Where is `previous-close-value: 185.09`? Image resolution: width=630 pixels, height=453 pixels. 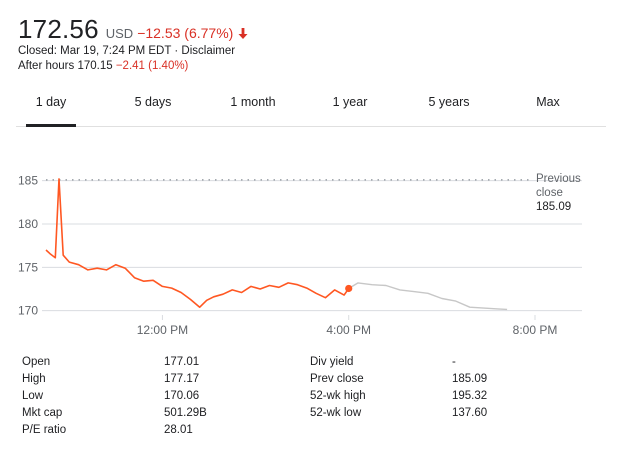 previous-close-value: 185.09 is located at coordinates (553, 207).